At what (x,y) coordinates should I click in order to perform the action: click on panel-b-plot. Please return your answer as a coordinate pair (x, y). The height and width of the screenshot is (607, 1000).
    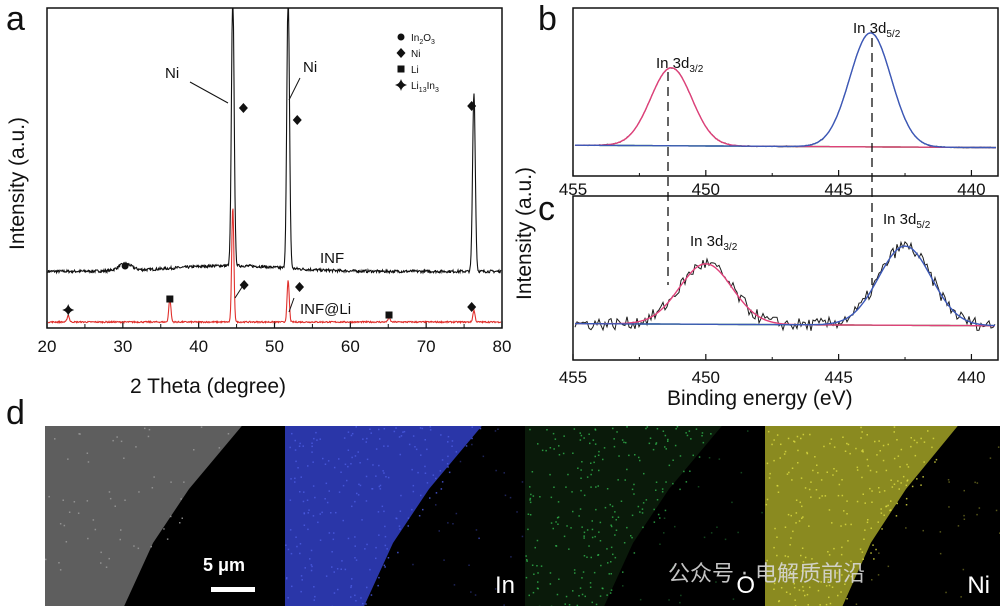
    Looking at the image, I should click on (785, 90).